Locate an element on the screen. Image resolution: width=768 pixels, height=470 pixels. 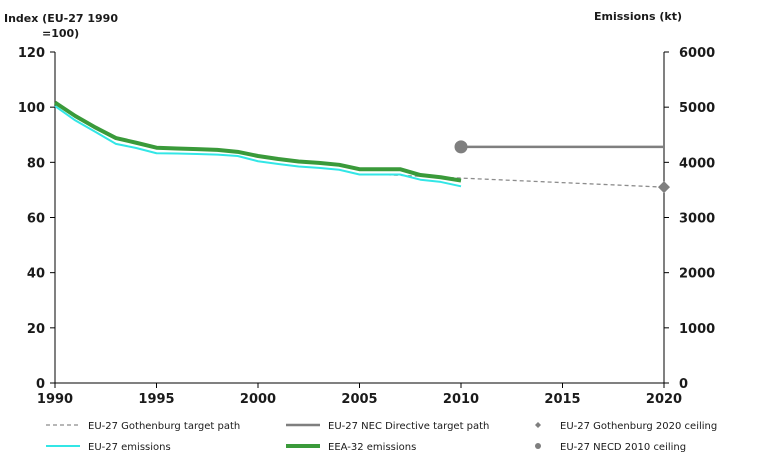
y-left-tick-label: 60 is located at coordinates (36, 219).